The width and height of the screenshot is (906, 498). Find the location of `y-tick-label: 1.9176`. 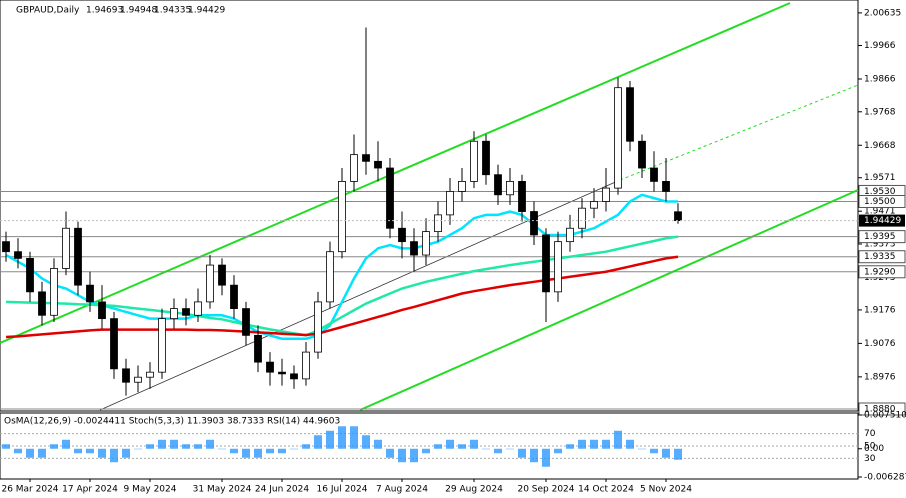

y-tick-label: 1.9176 is located at coordinates (880, 310).